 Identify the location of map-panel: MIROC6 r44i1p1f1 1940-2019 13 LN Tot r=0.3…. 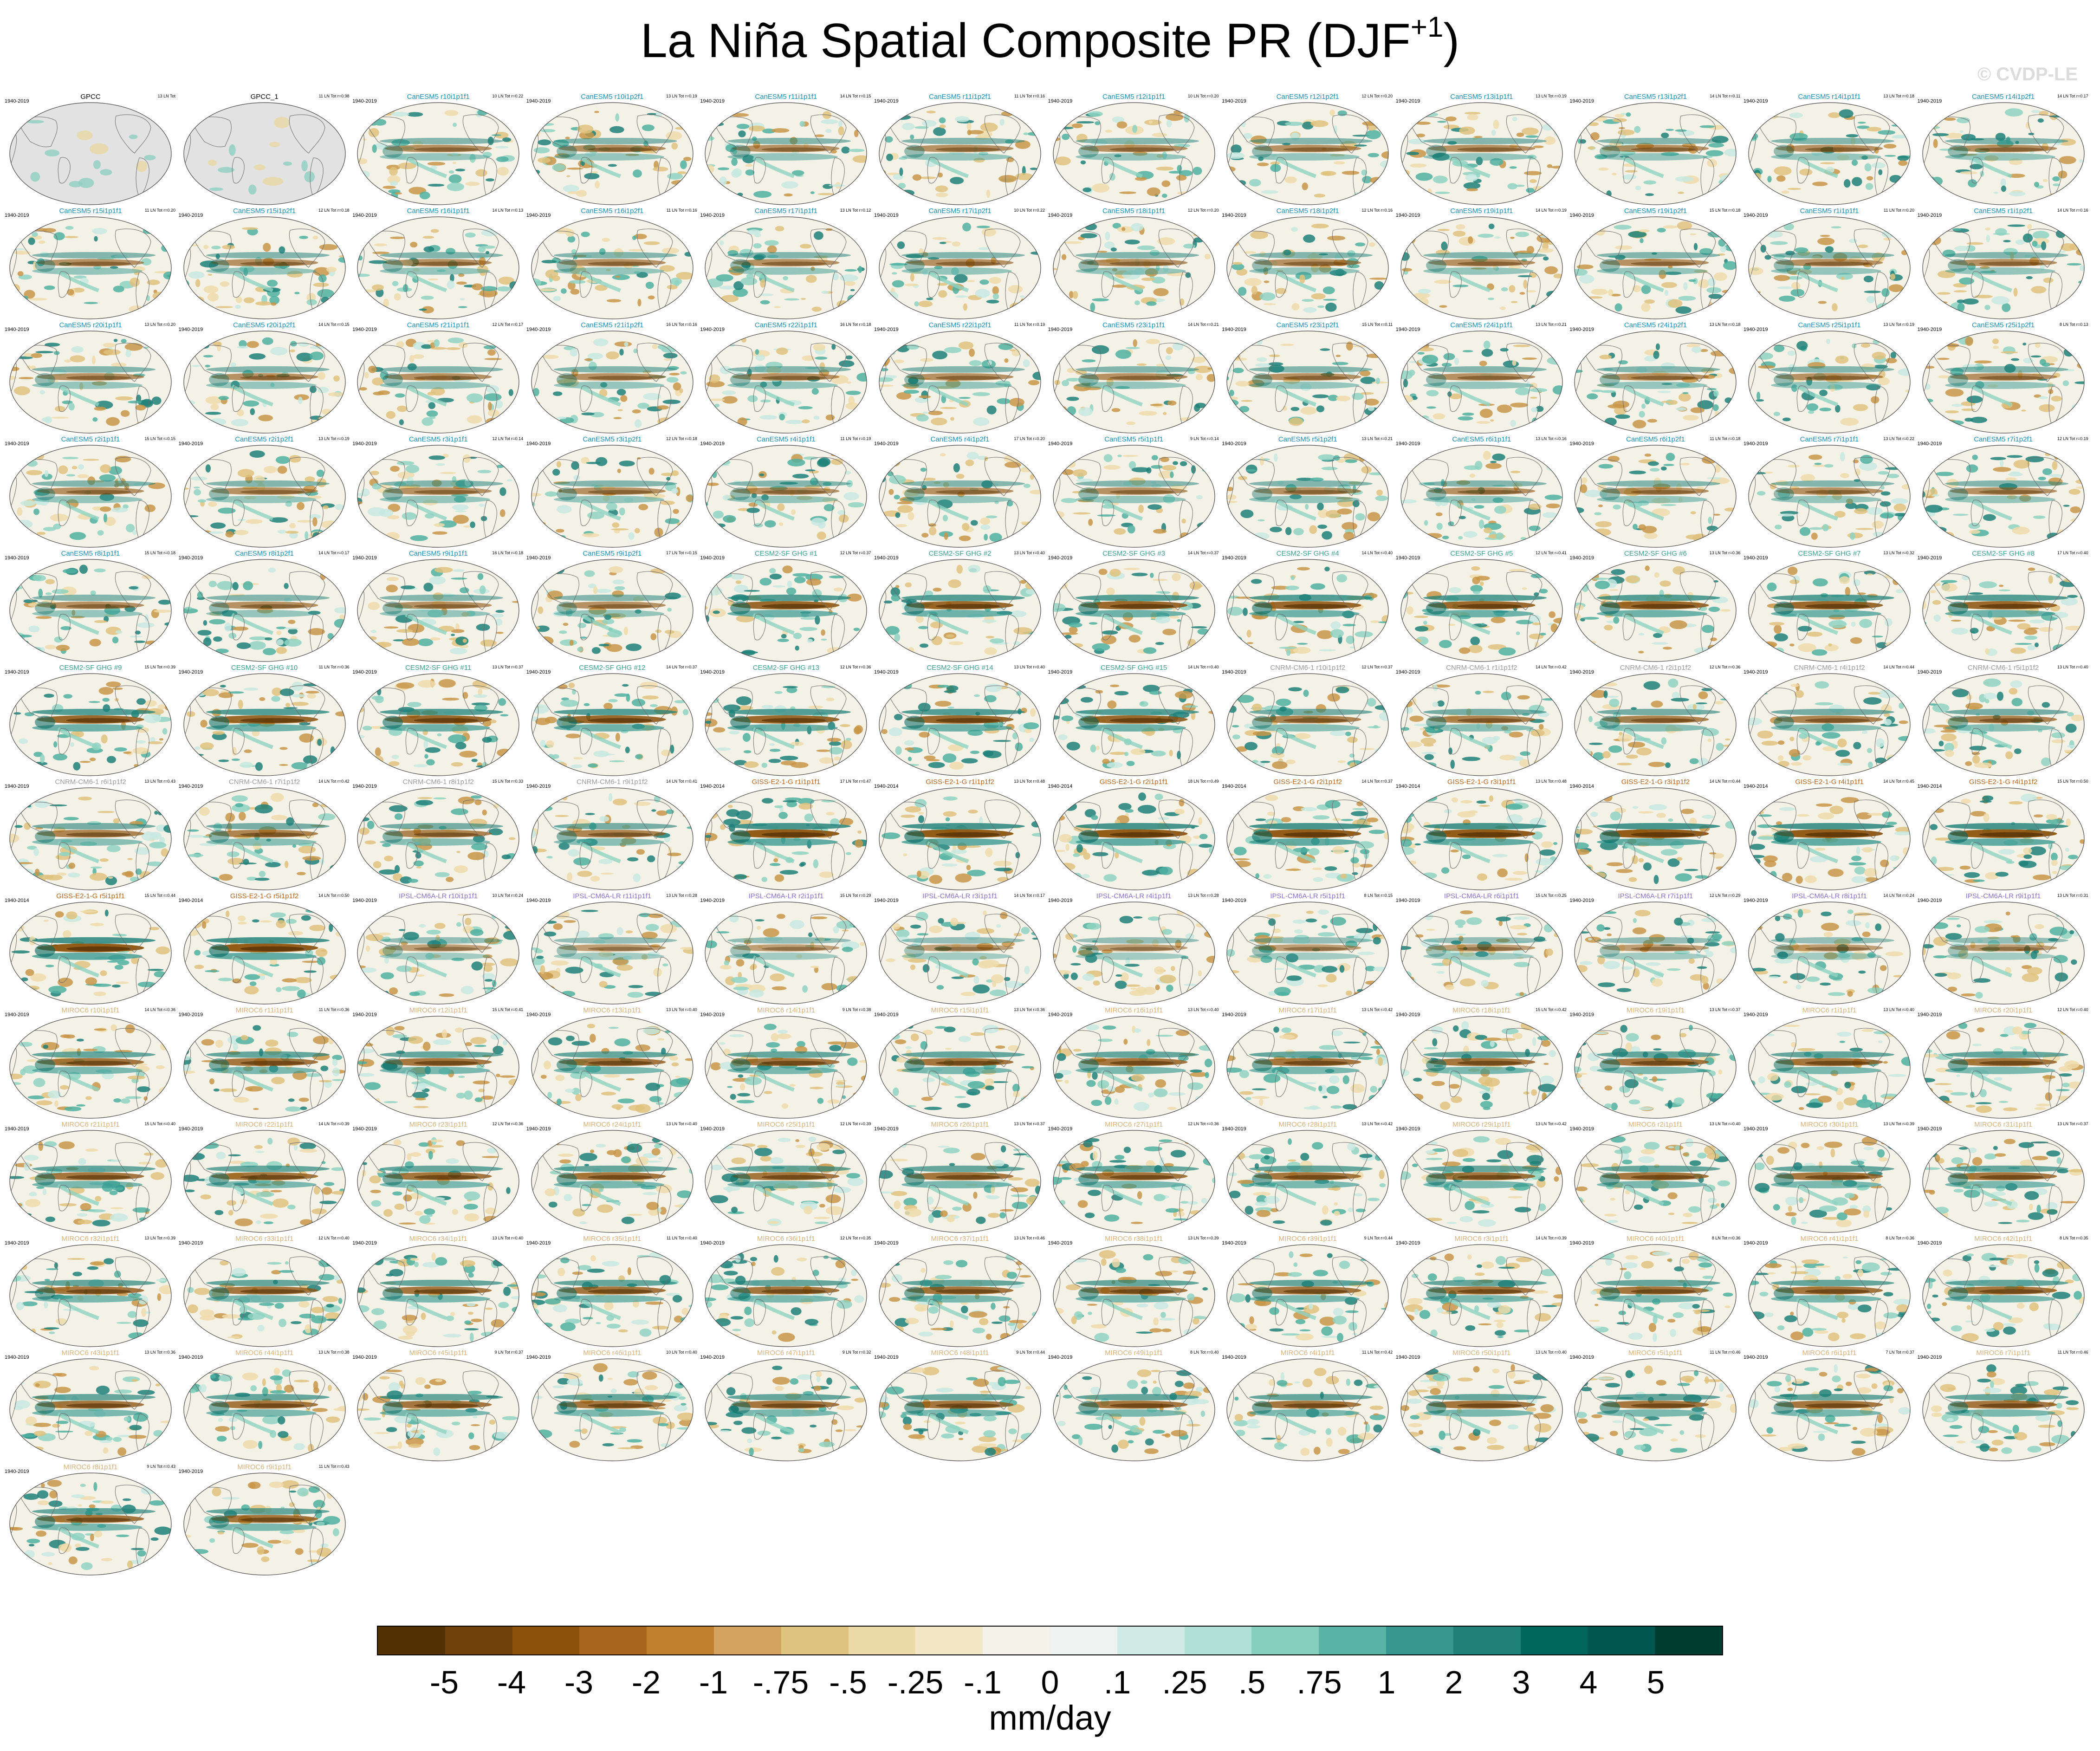
(264, 1406).